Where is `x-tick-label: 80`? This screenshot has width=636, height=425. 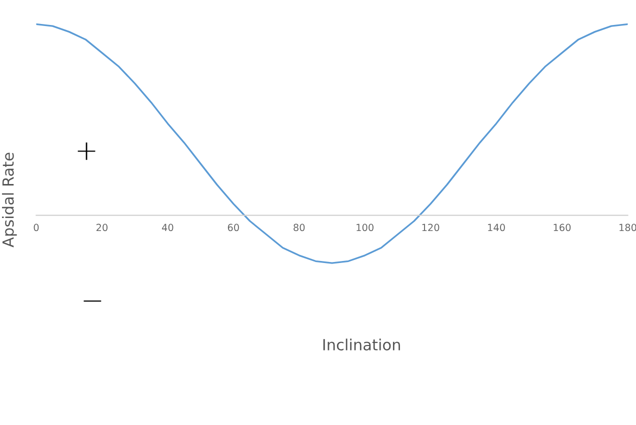
x-tick-label: 80 is located at coordinates (299, 228).